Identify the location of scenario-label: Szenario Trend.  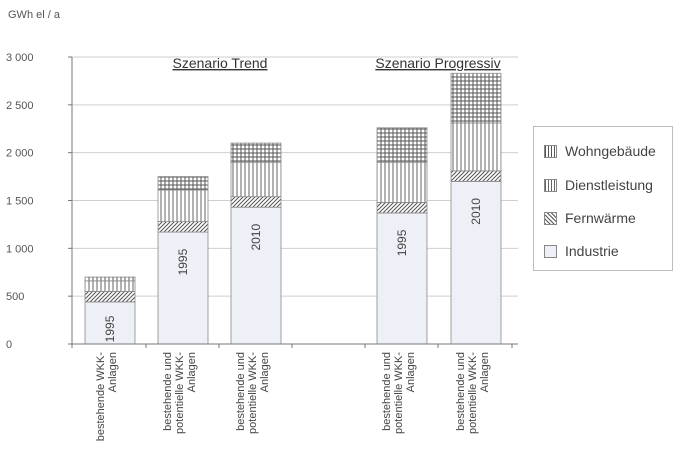
(220, 63).